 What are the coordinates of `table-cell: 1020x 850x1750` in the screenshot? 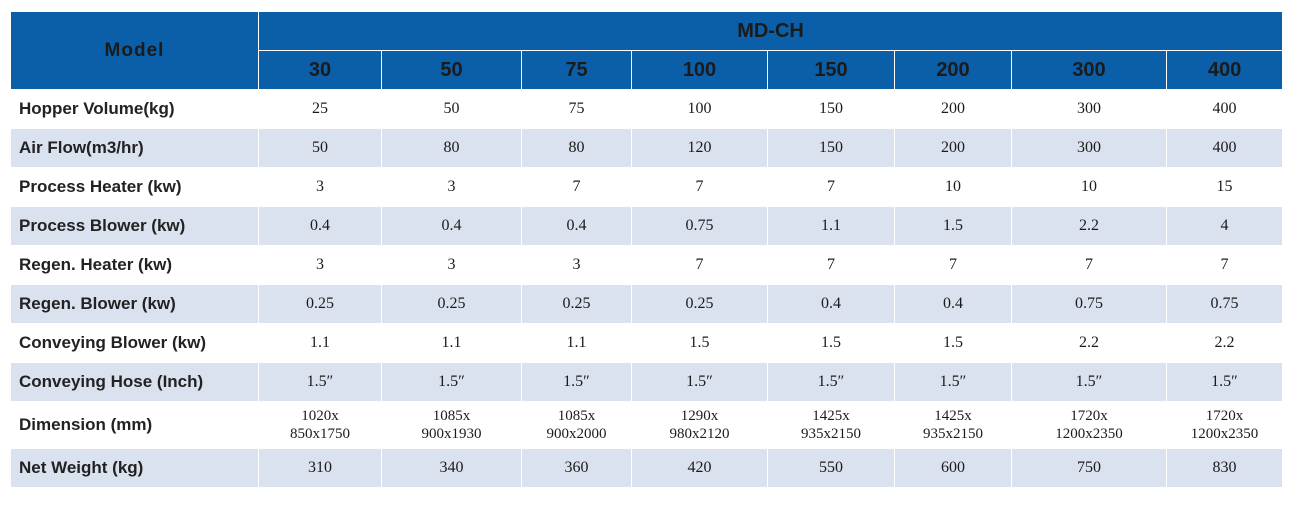 It's located at (320, 425).